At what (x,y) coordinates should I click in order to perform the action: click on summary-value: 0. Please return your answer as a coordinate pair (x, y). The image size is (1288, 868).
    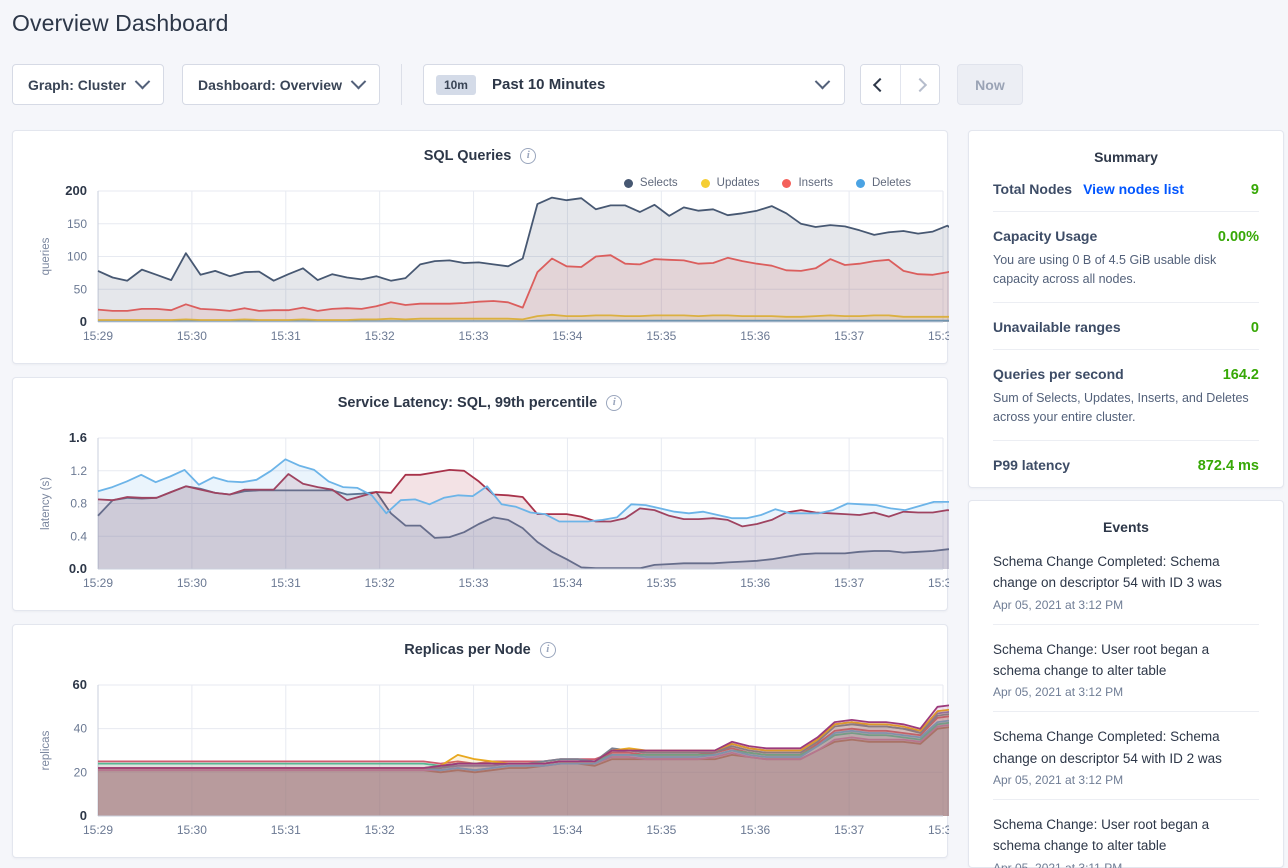
    Looking at the image, I should click on (1254, 328).